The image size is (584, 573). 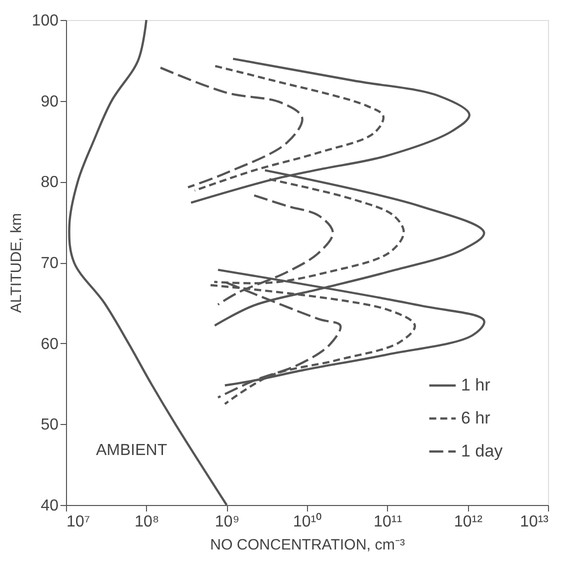 What do you see at coordinates (49, 425) in the screenshot?
I see `y-tick-label: 50` at bounding box center [49, 425].